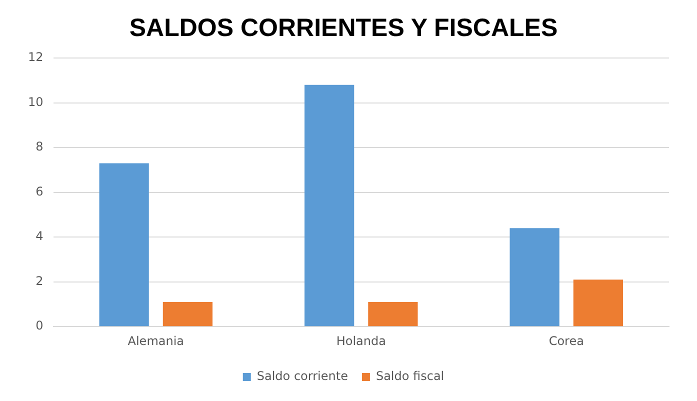  Describe the element at coordinates (302, 376) in the screenshot. I see `legend-label: Saldo corriente` at that location.